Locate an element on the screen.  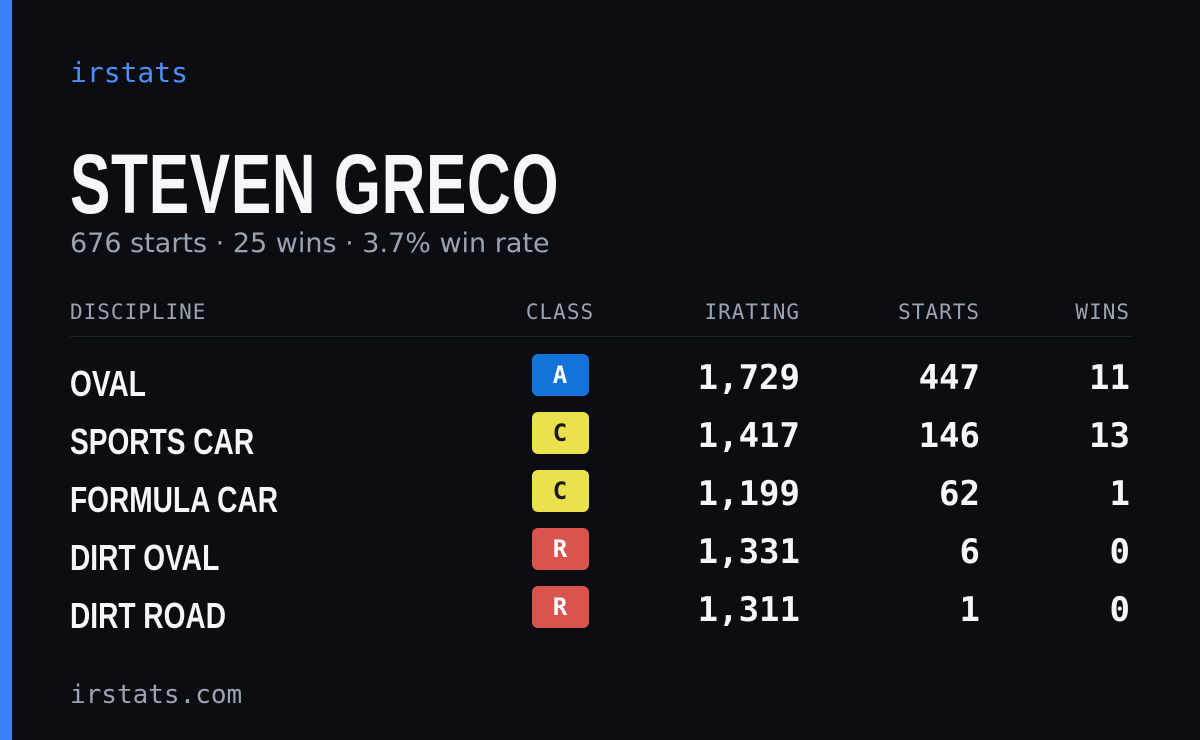
discipline: SPORTS CAR is located at coordinates (162, 441).